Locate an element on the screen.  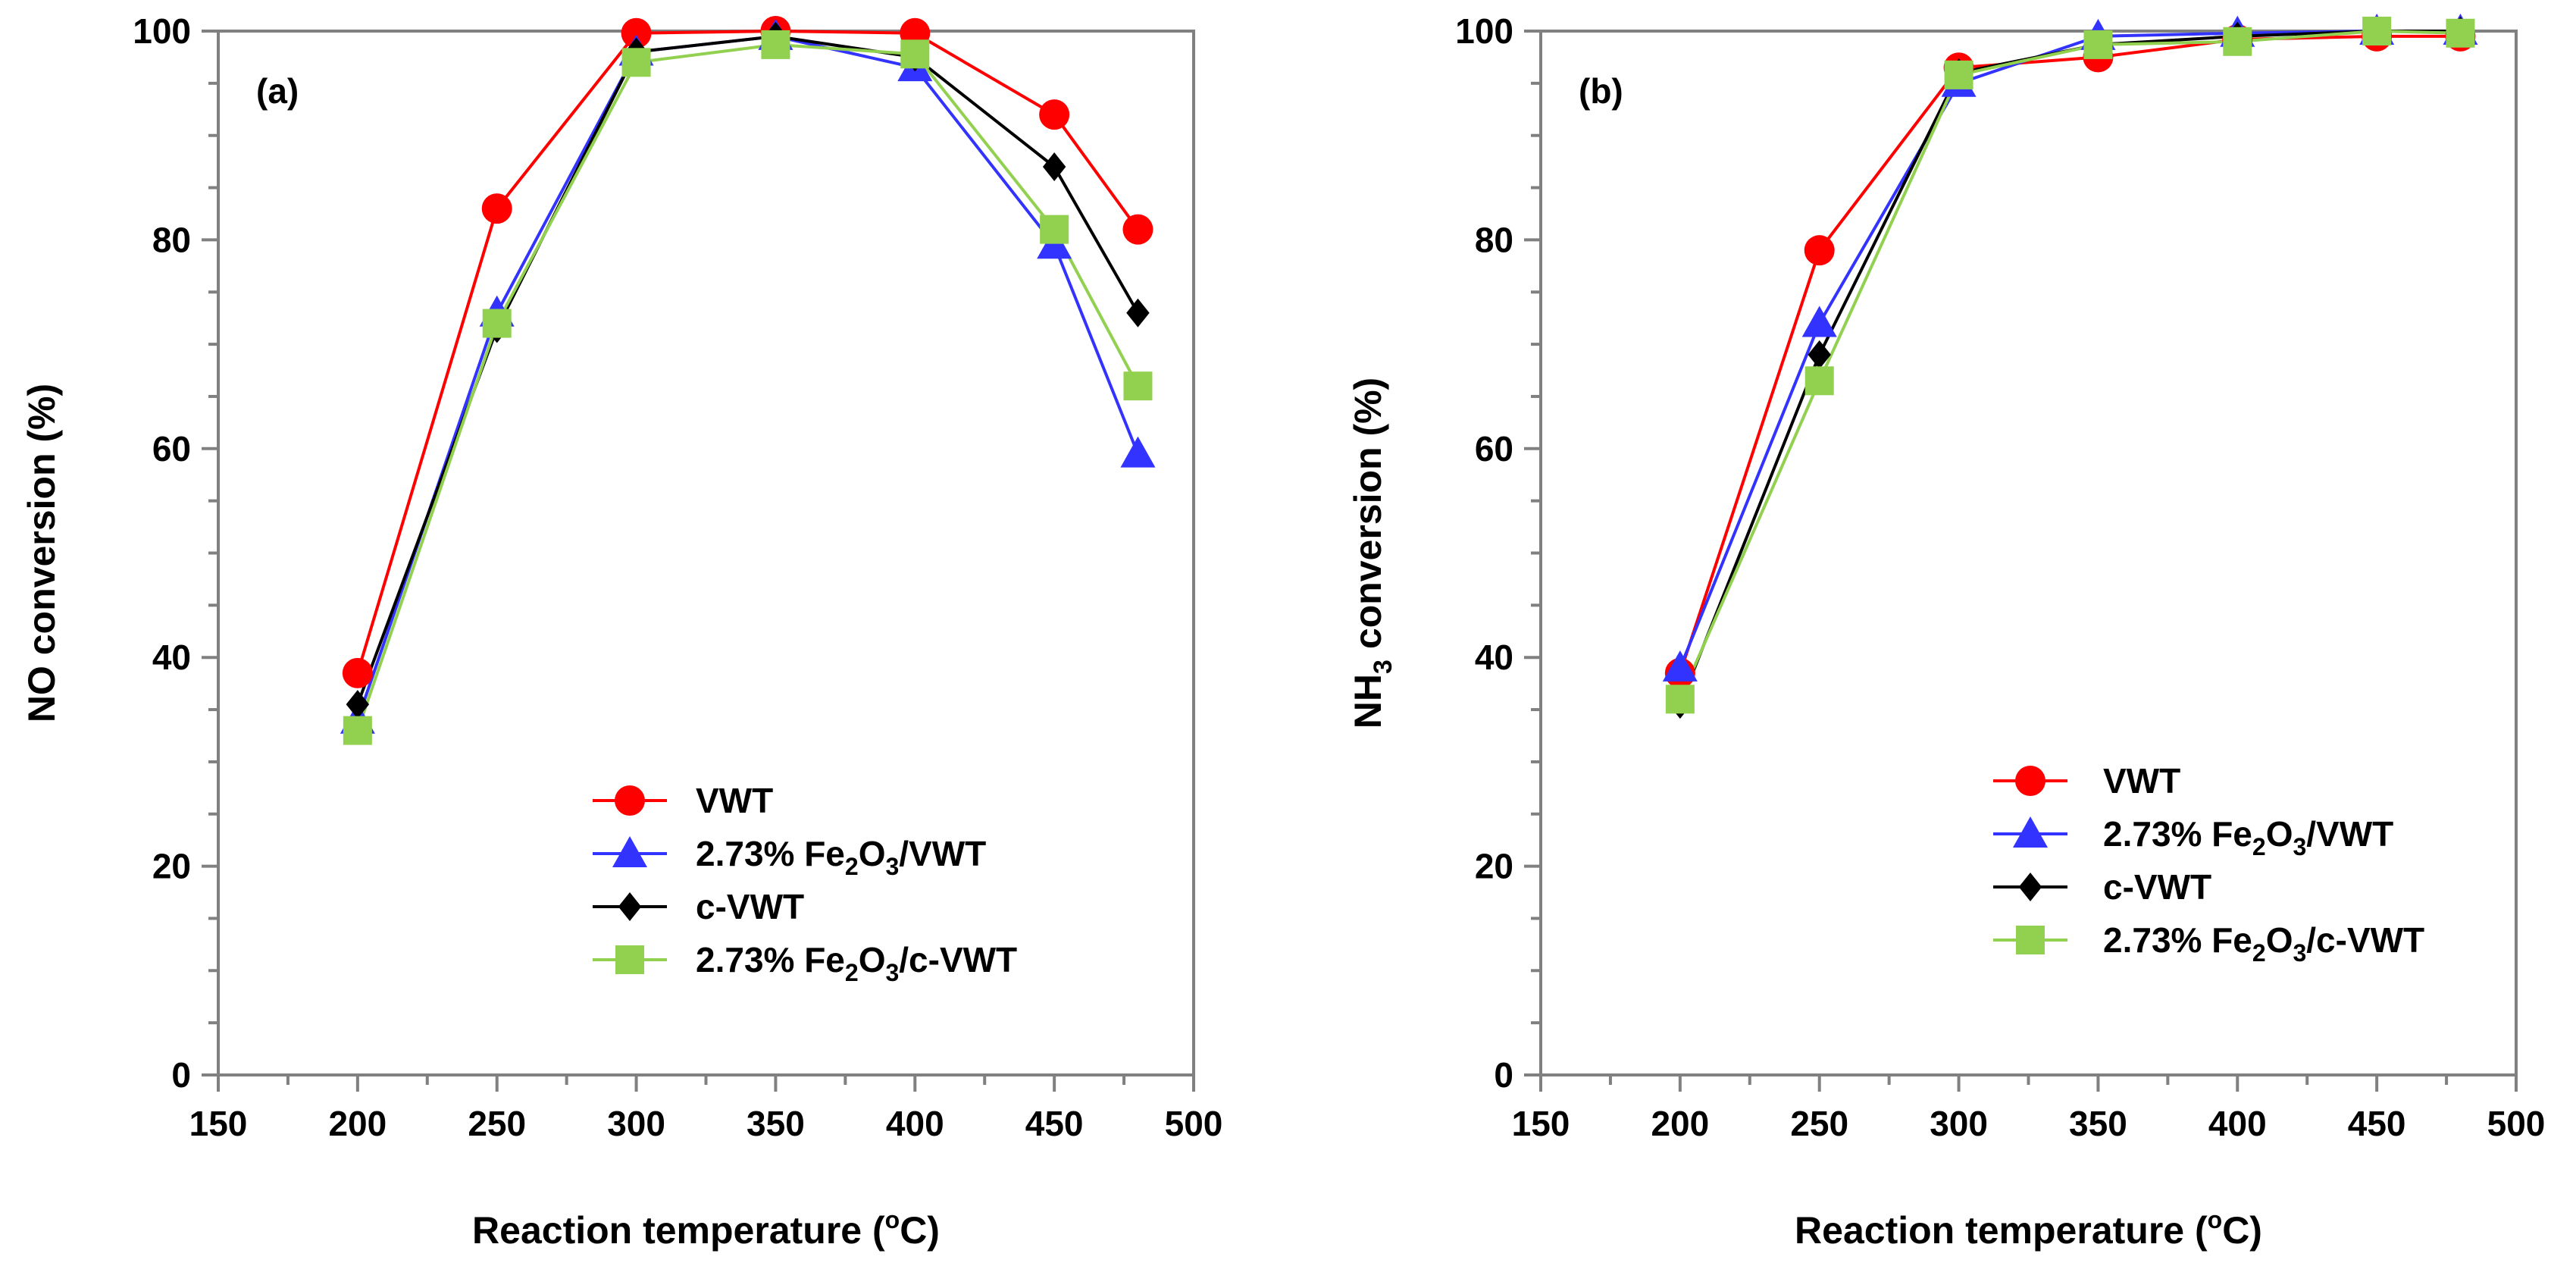
panel-label: (a) is located at coordinates (278, 91).